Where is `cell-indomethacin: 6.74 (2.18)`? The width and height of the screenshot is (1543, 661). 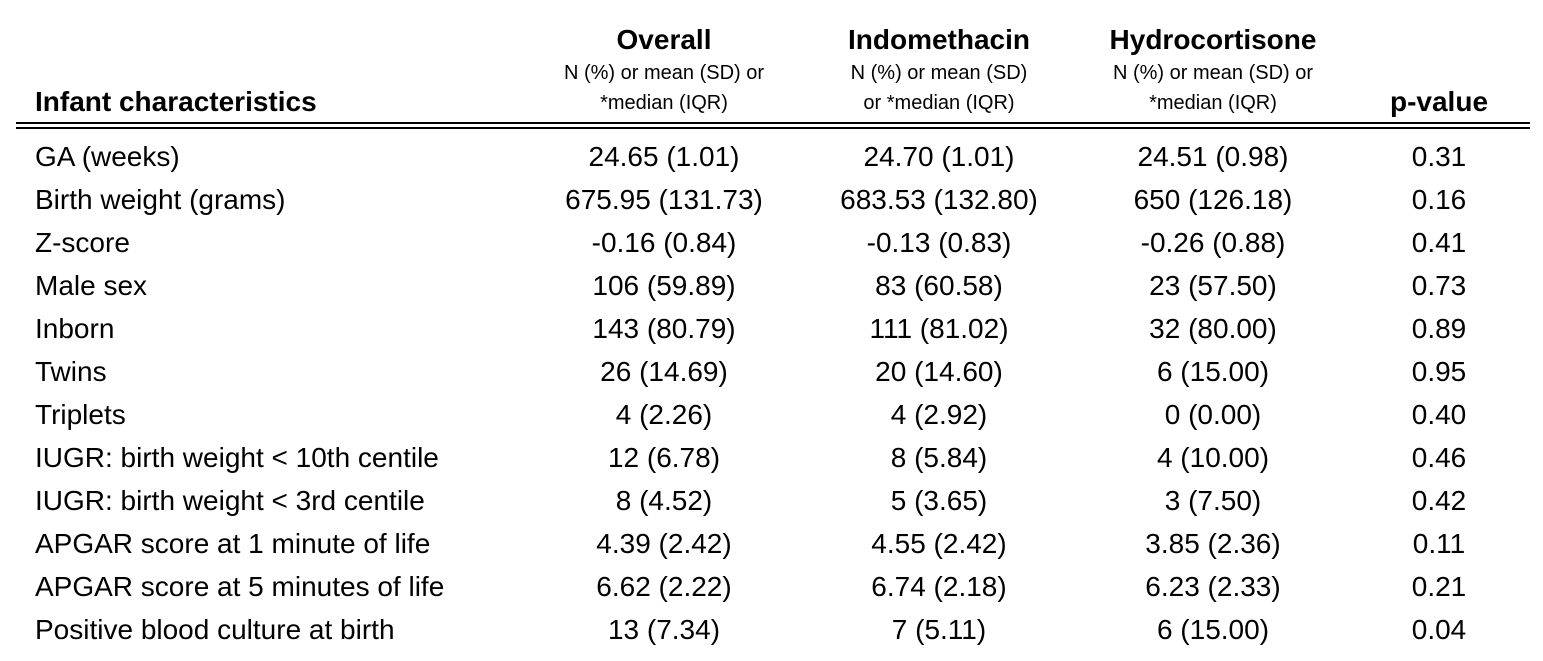
cell-indomethacin: 6.74 (2.18) is located at coordinates (939, 586).